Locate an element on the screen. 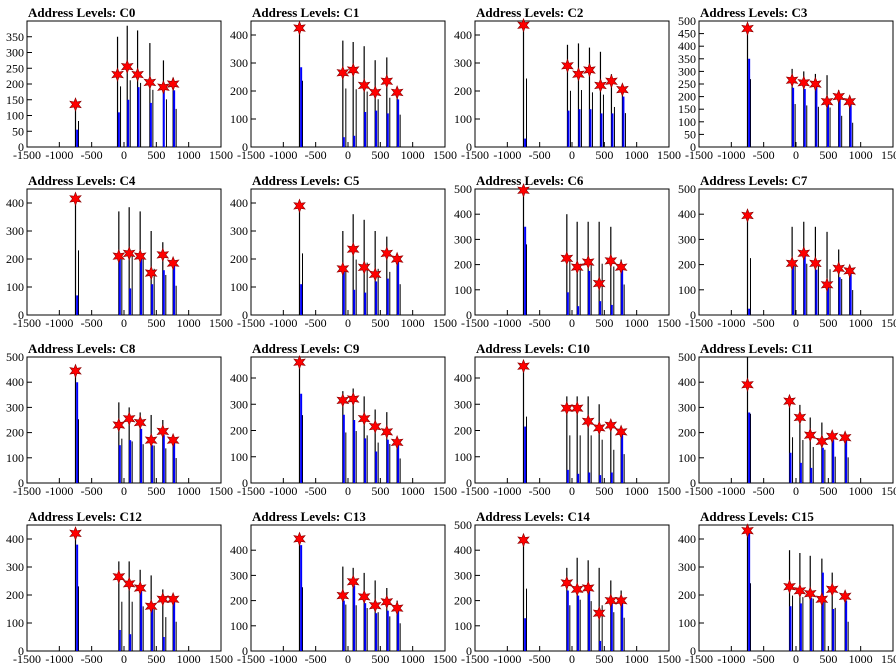  chart-title: Address Levels: C1 is located at coordinates (305, 12).